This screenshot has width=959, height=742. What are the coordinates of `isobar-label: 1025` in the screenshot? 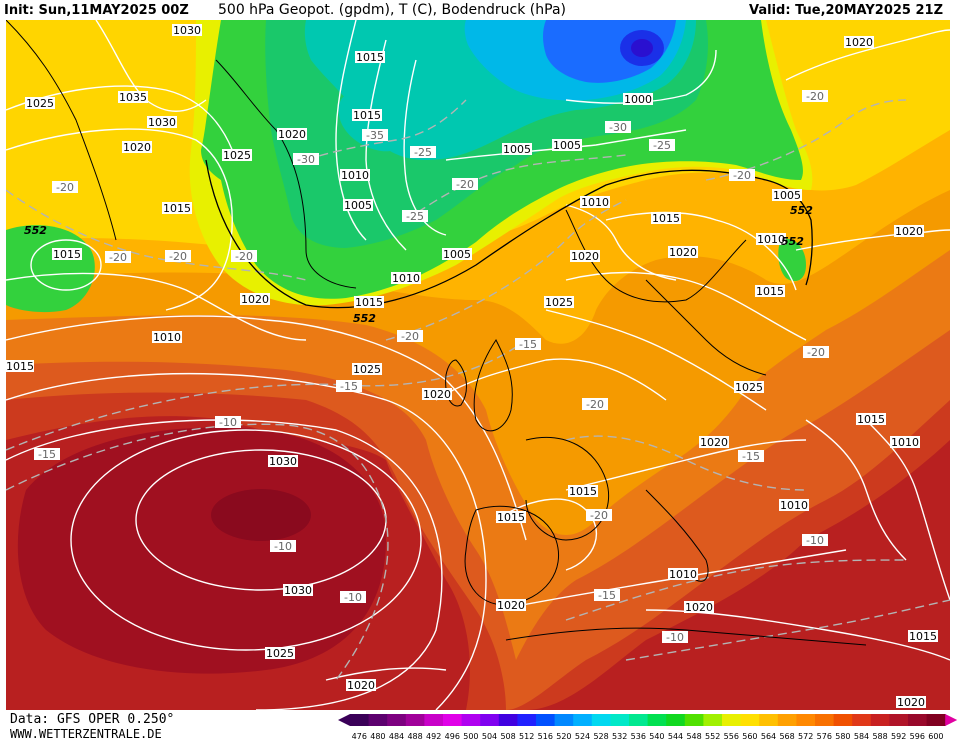 It's located at (559, 302).